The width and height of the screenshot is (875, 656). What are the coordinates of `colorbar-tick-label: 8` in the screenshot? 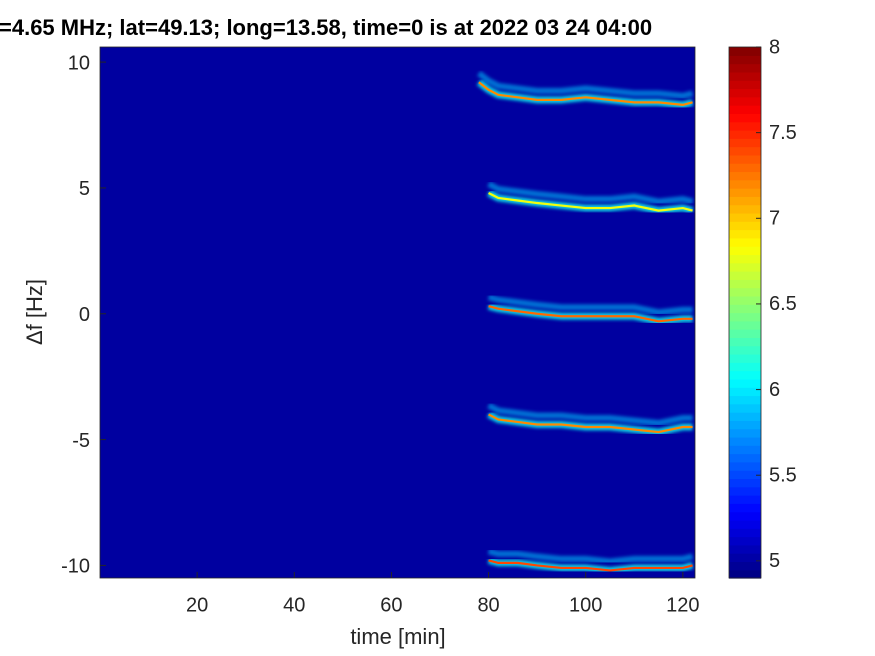 It's located at (774, 47).